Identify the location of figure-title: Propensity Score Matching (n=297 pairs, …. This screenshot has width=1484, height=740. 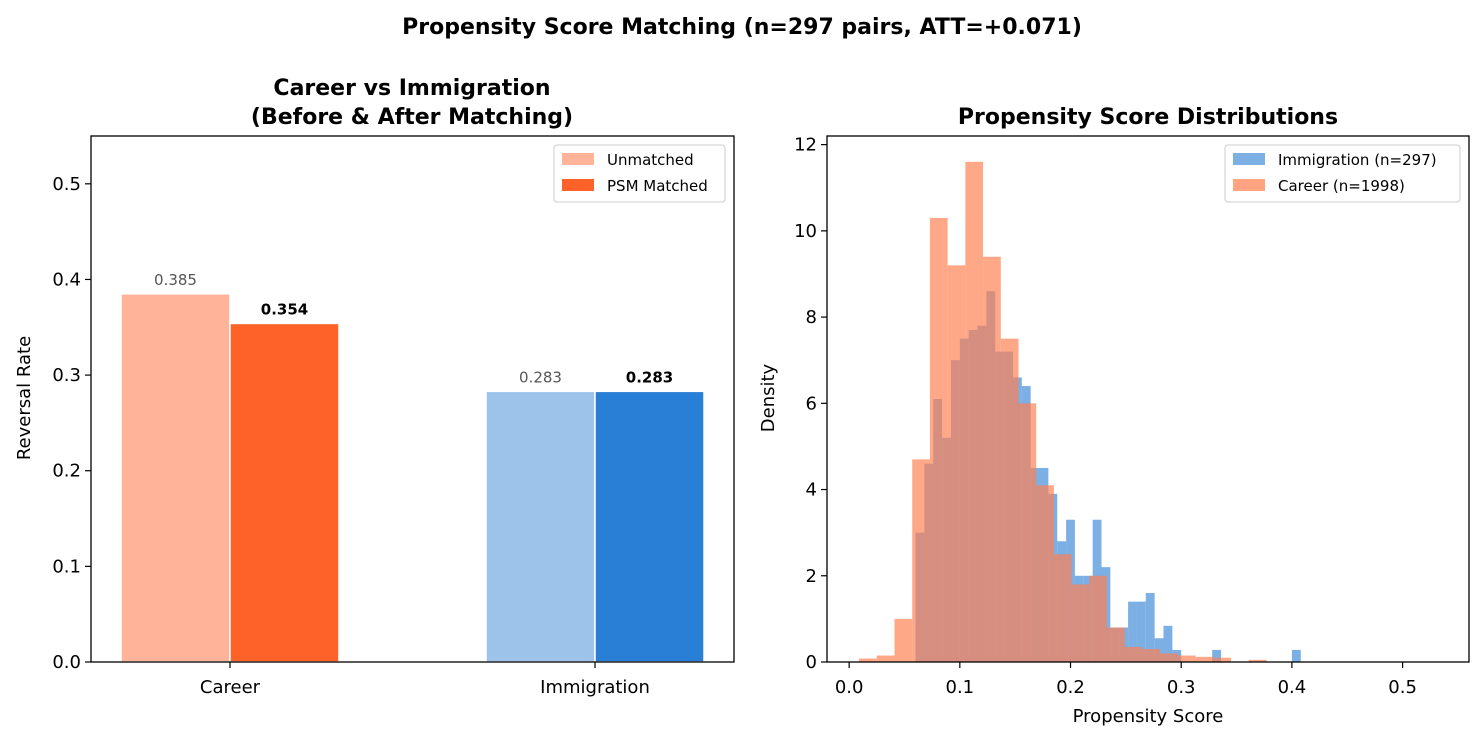
(742, 27).